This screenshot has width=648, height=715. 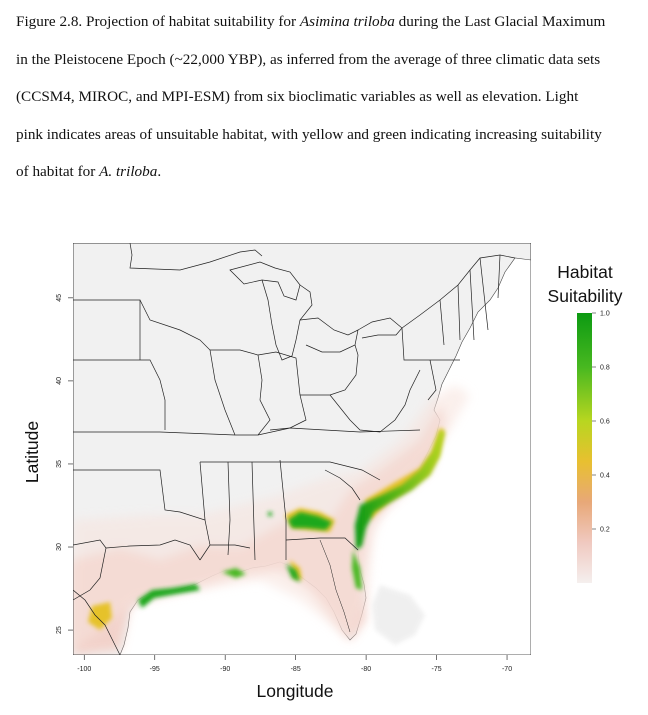 I want to click on x-tick-label: -100, so click(x=84, y=669).